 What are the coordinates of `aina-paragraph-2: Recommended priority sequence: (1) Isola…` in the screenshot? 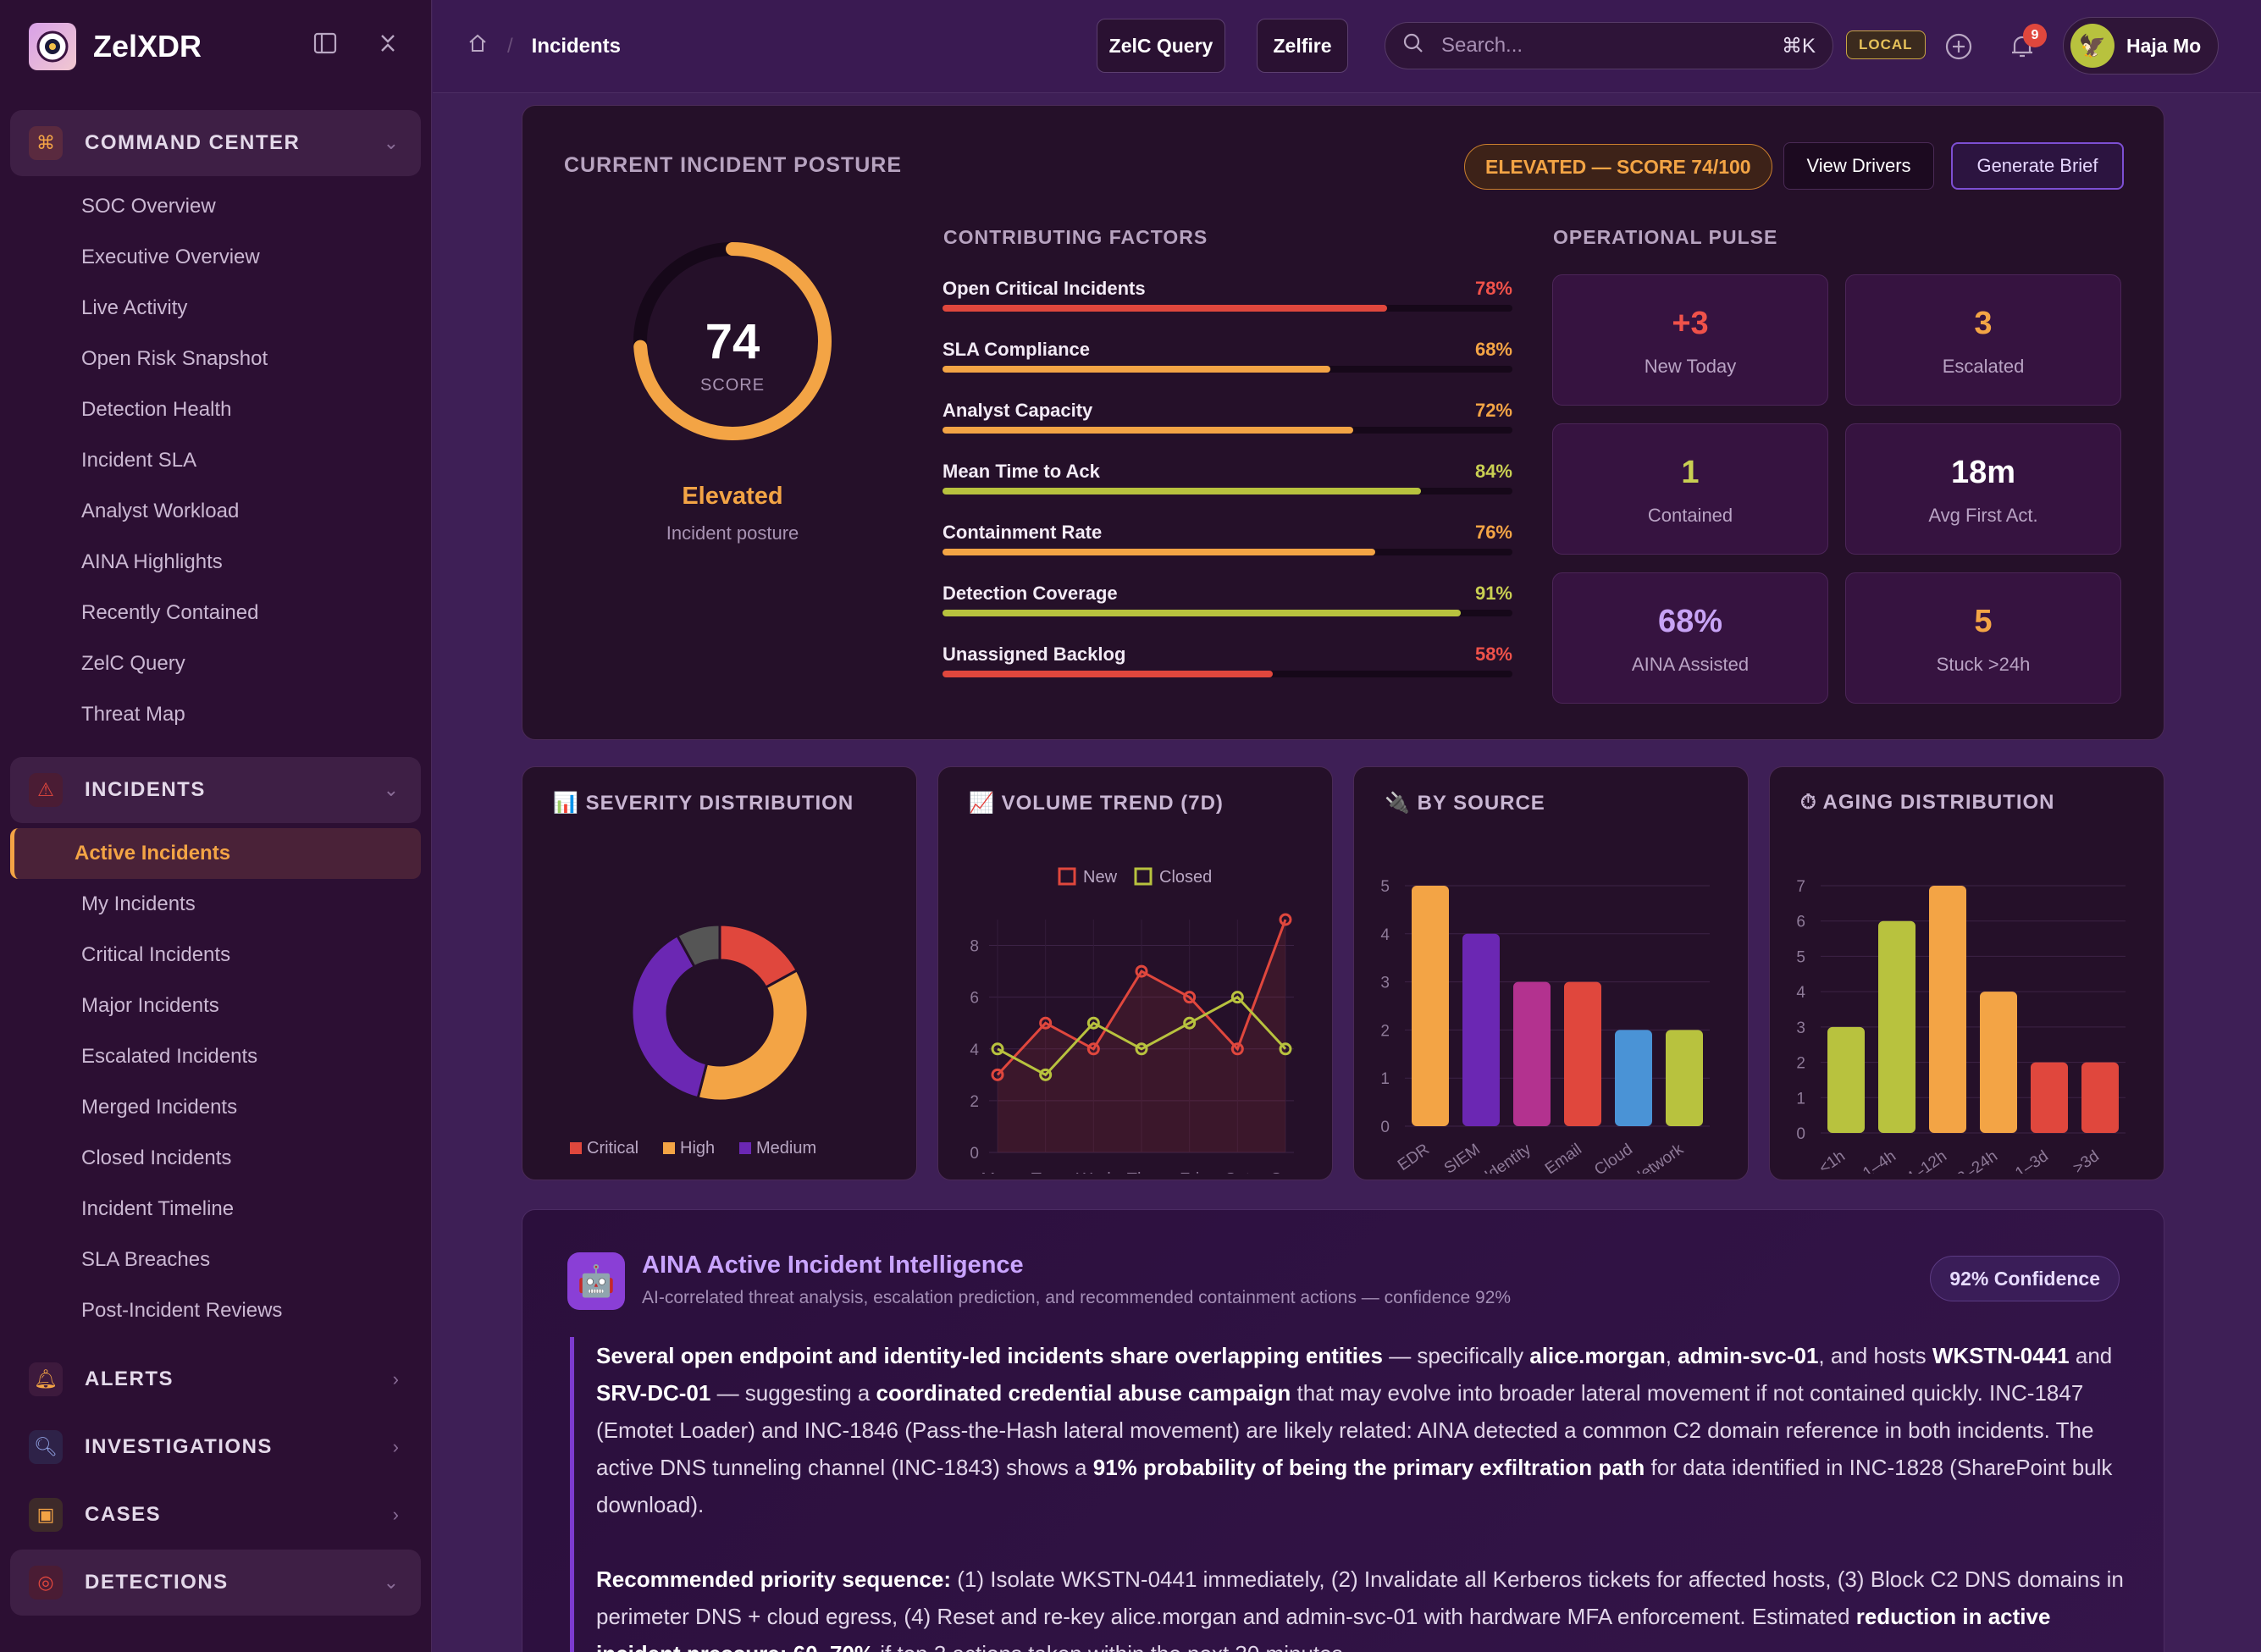 It's located at (1360, 1609).